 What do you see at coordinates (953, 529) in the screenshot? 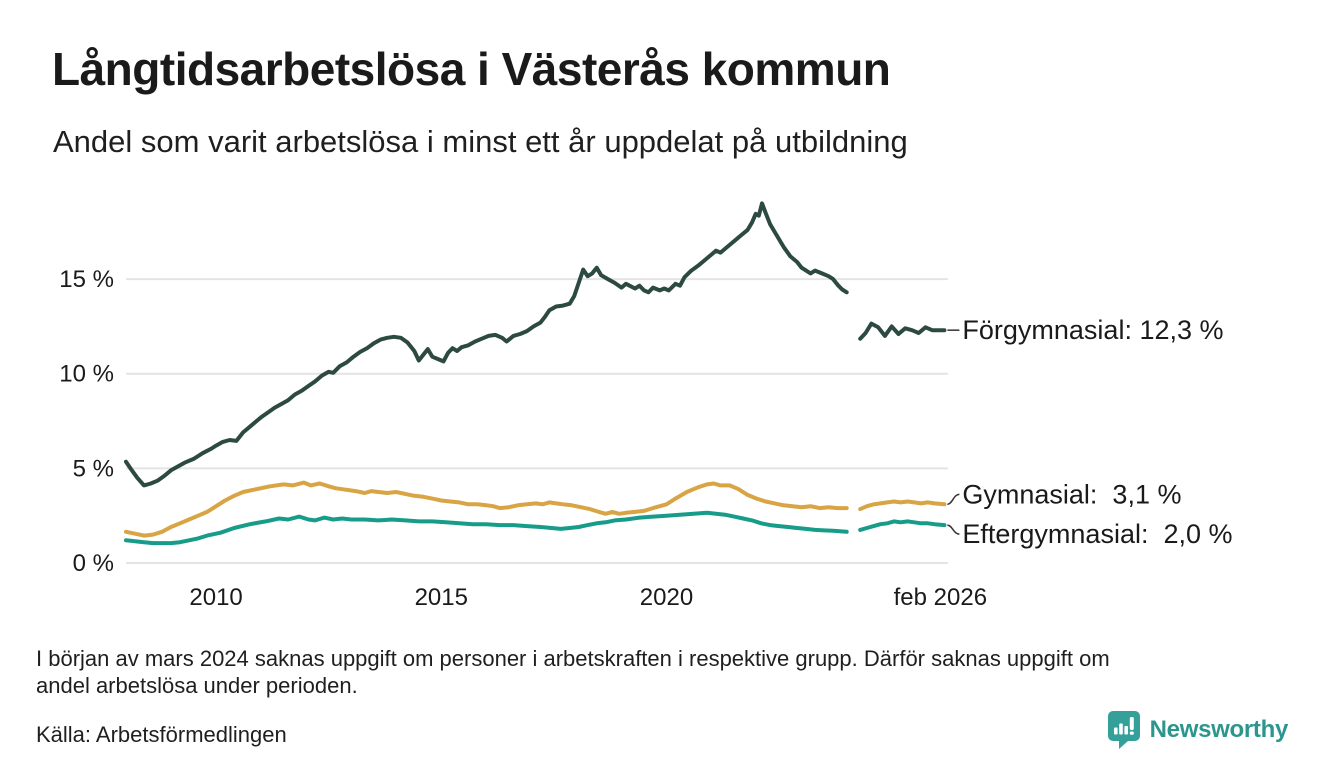
I see `label-connector-eftergymnasial` at bounding box center [953, 529].